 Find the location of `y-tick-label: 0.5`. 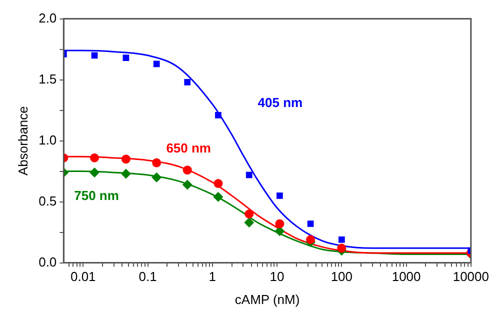

y-tick-label: 0.5 is located at coordinates (47, 200).